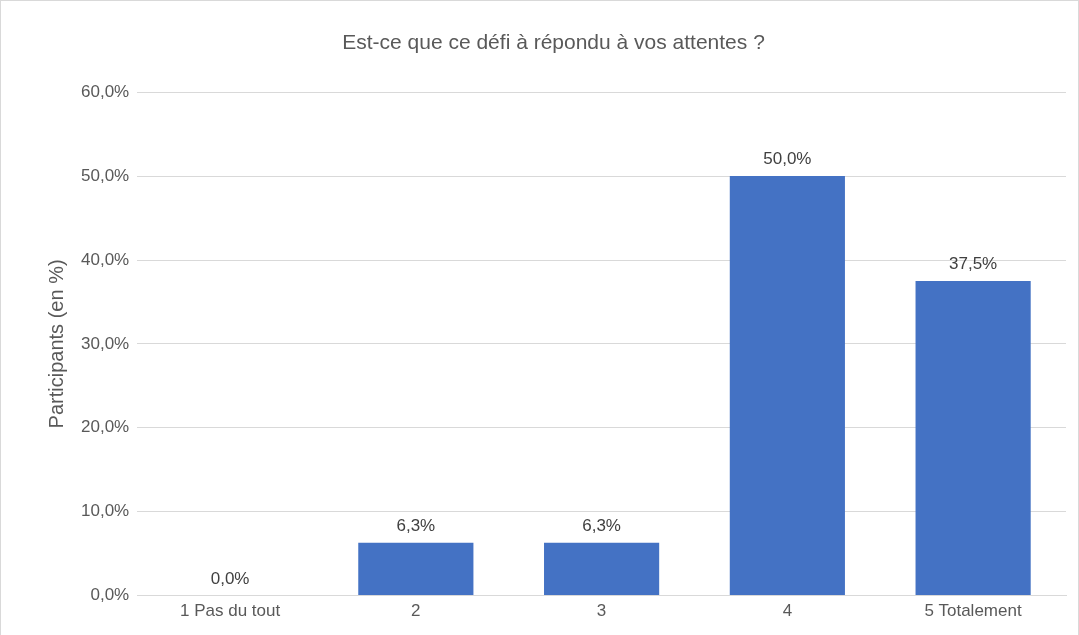 The image size is (1079, 635). What do you see at coordinates (416, 611) in the screenshot?
I see `x-tick-label: 2` at bounding box center [416, 611].